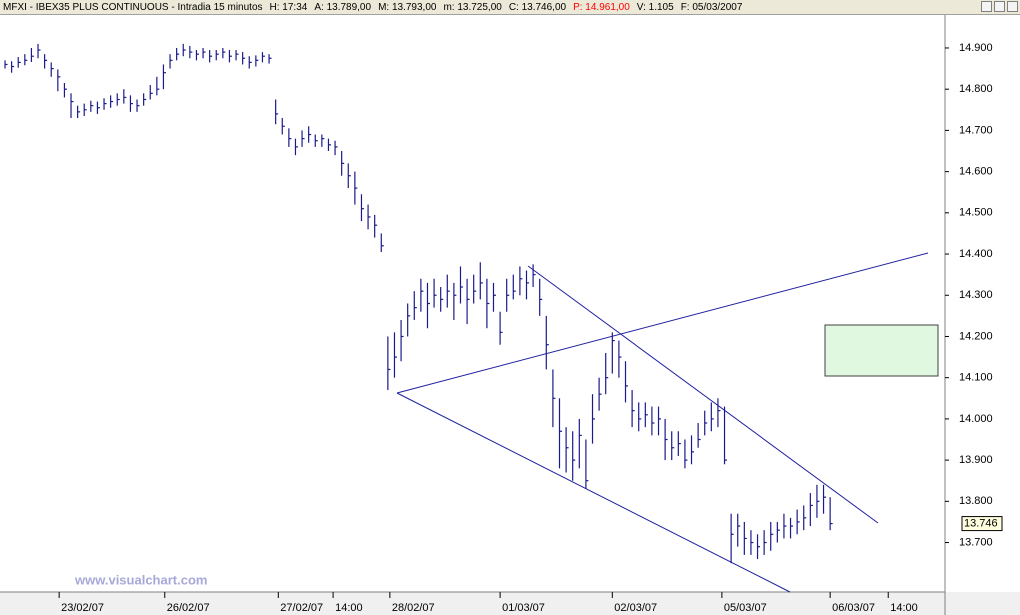 This screenshot has height=615, width=1020. What do you see at coordinates (853, 608) in the screenshot?
I see `x-tick-label: 06/03/07` at bounding box center [853, 608].